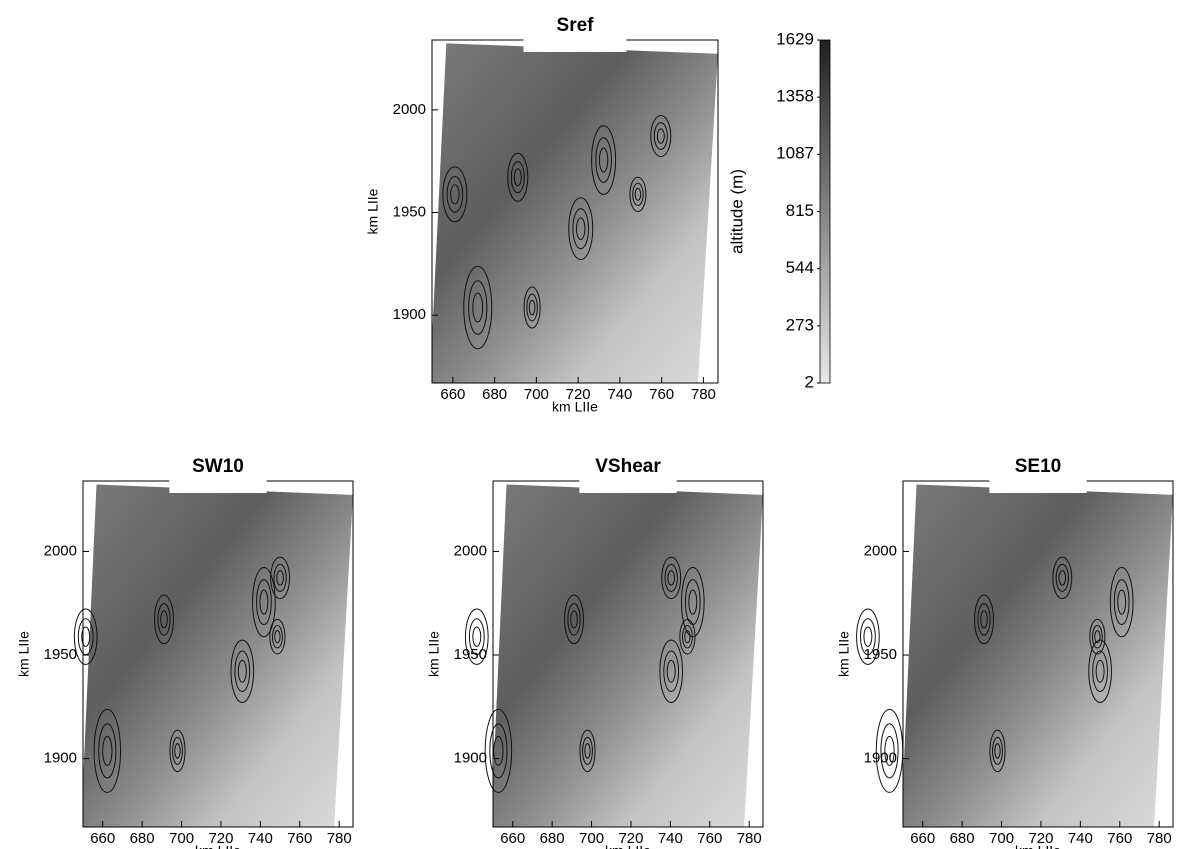 The image size is (1181, 849). I want to click on panel-title: SW10, so click(218, 466).